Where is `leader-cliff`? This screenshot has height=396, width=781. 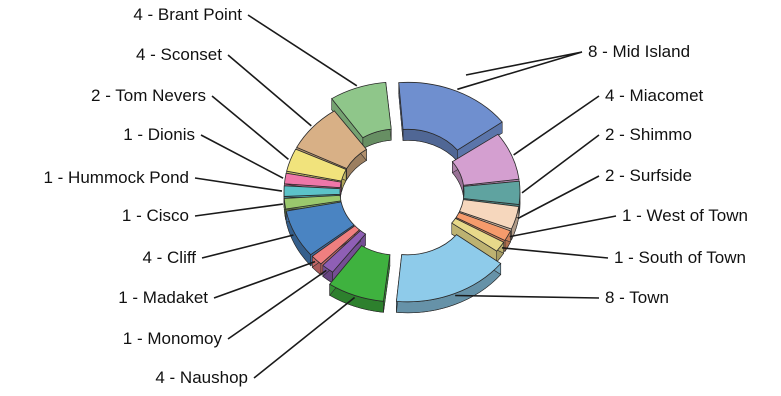
leader-cliff is located at coordinates (247, 246).